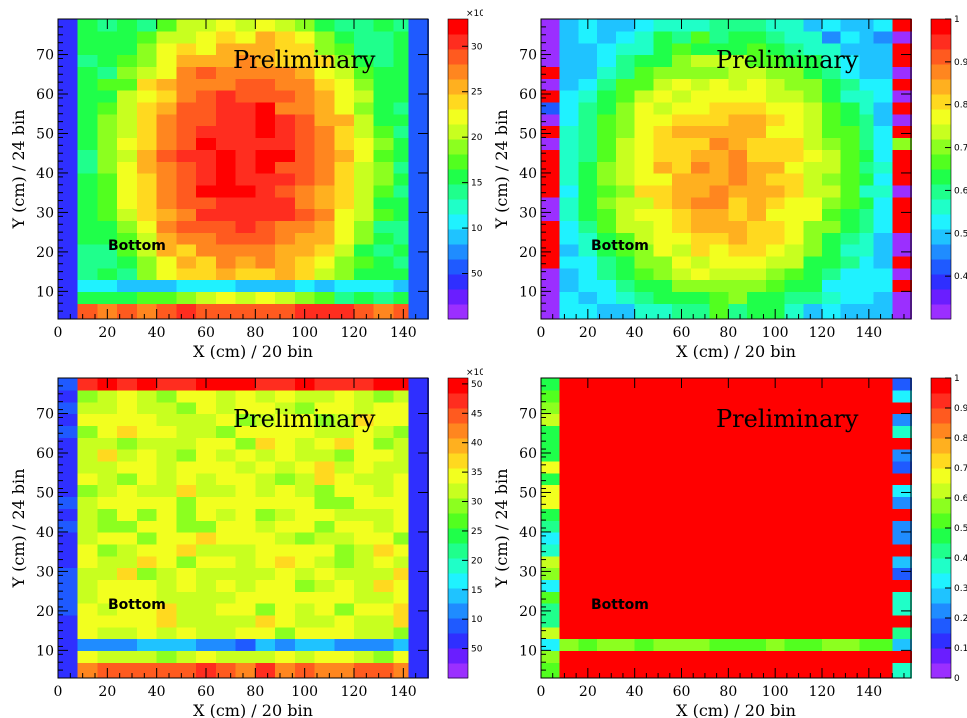  What do you see at coordinates (477, 473) in the screenshot?
I see `z-tick-label: 350` at bounding box center [477, 473].